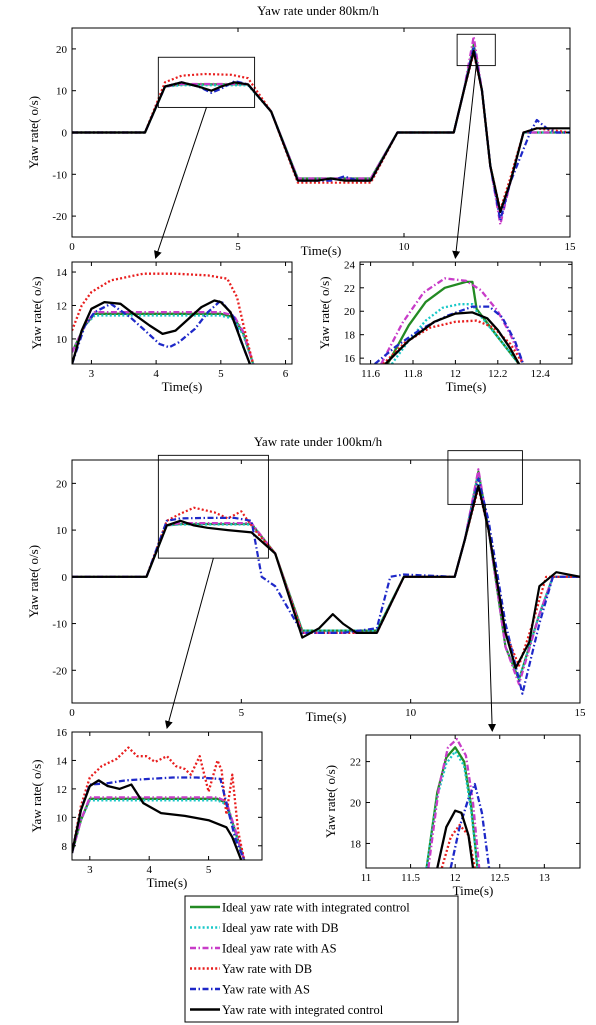 This screenshot has width=596, height=1025. I want to click on plot-zoom100a: 3 4 5 8 10 12 14 16 Time(s) Yaw rate( o/s), so click(146, 808).